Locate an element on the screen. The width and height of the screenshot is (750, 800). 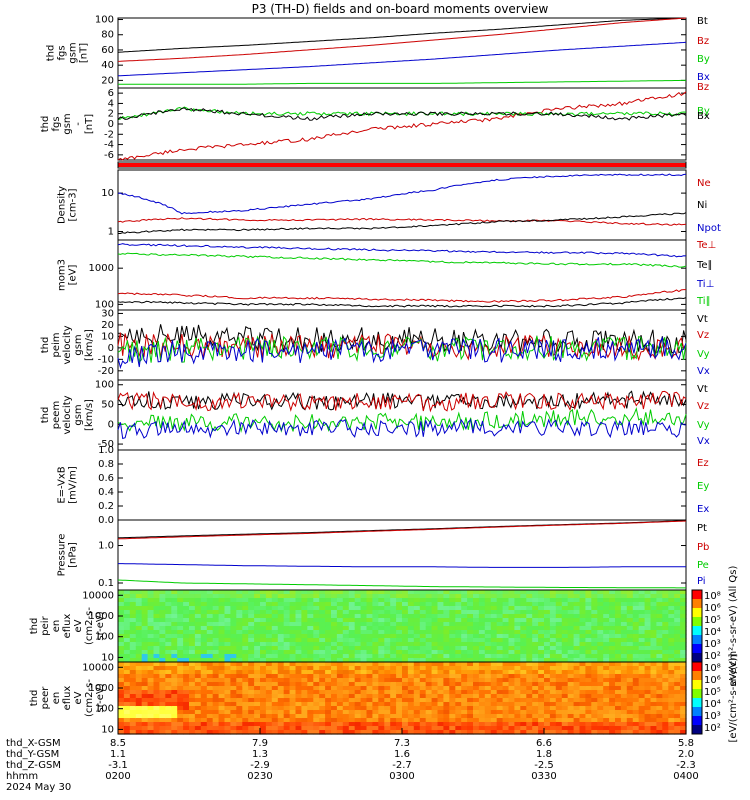
legend-entry: By is located at coordinates (703, 111).